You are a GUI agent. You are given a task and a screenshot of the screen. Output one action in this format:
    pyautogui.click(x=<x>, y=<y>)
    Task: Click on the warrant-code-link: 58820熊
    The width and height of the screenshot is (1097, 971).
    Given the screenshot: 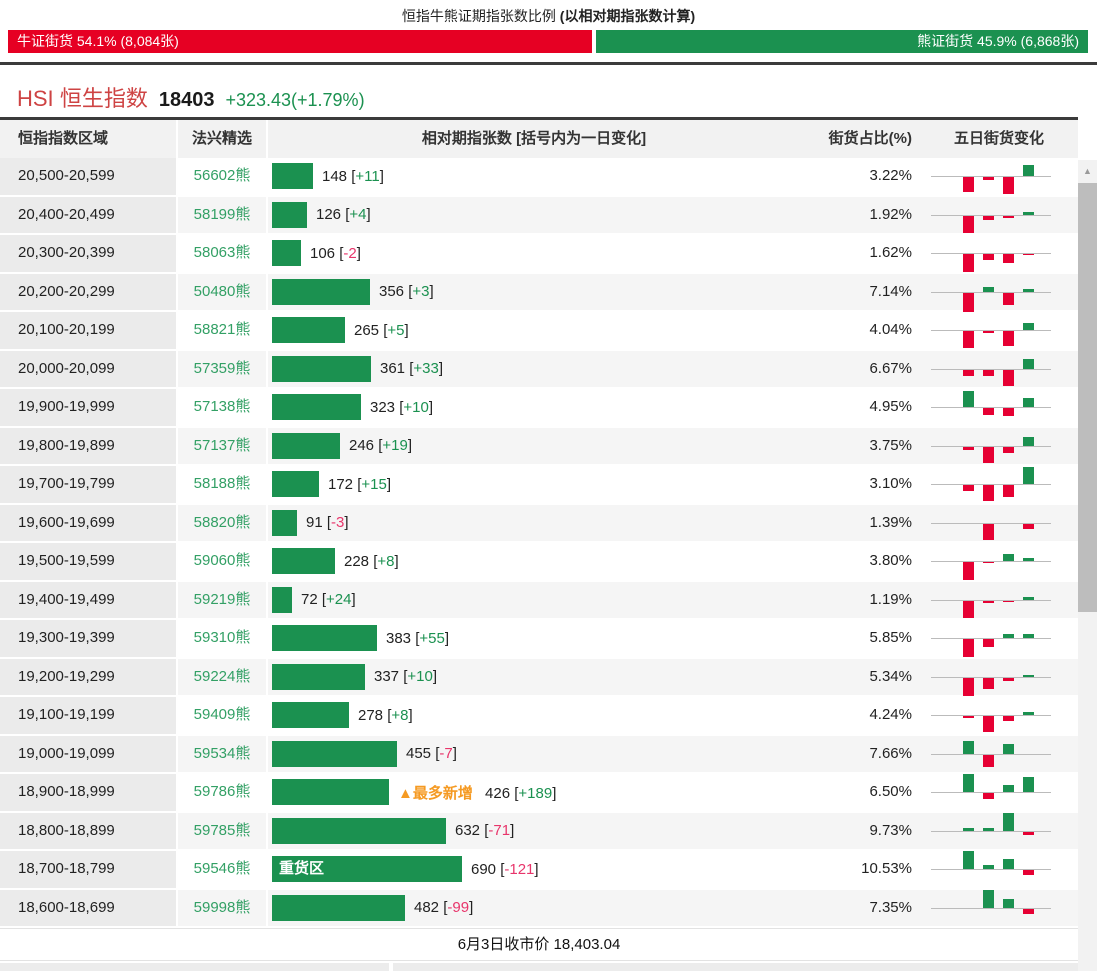 What is the action you would take?
    pyautogui.click(x=223, y=522)
    